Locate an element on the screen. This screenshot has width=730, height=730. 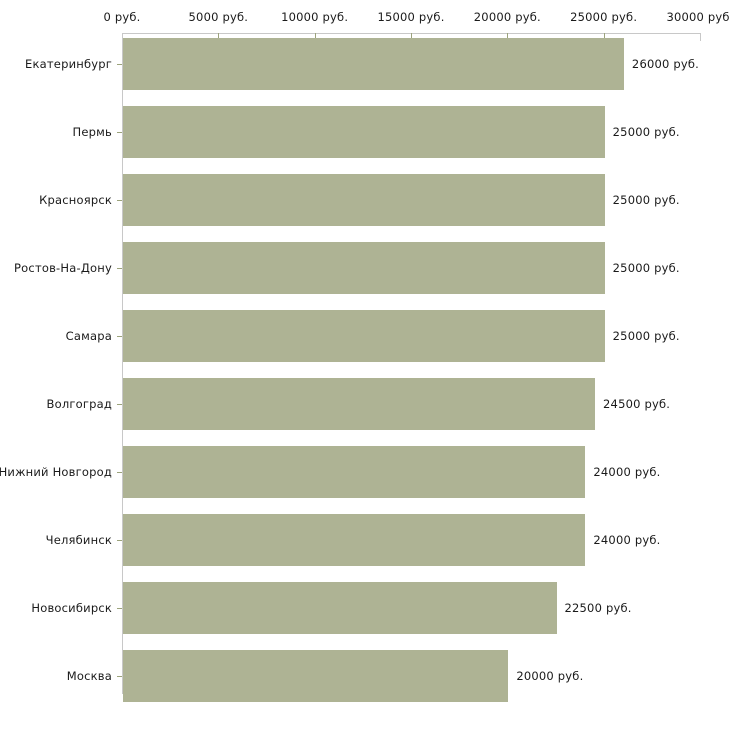
bar-value-label: 24500 руб. is located at coordinates (637, 404).